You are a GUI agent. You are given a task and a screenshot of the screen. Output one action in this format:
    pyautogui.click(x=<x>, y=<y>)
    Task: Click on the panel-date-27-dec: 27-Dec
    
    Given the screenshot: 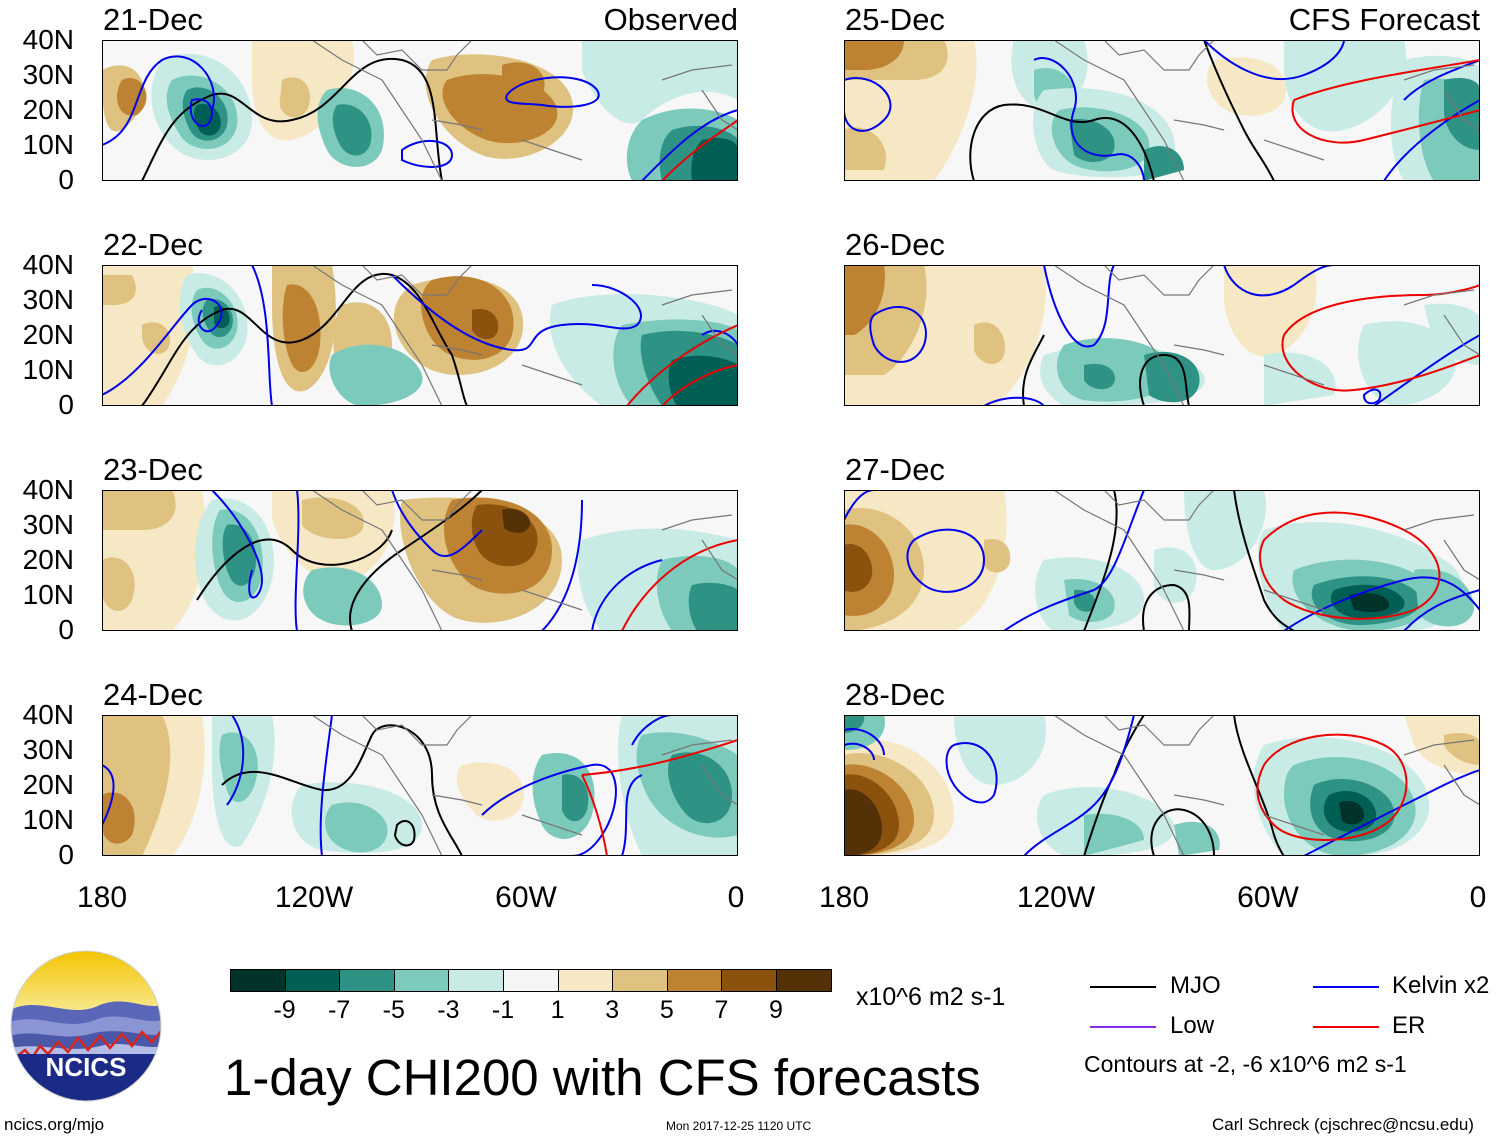 What is the action you would take?
    pyautogui.click(x=895, y=469)
    